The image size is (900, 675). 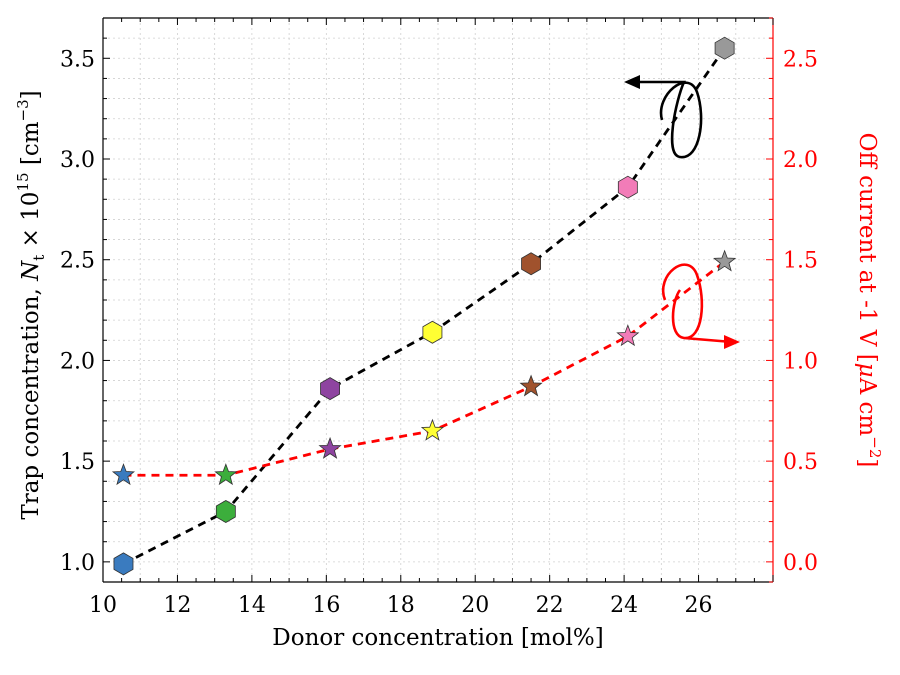 What do you see at coordinates (550, 605) in the screenshot?
I see `x-tick-label: 22` at bounding box center [550, 605].